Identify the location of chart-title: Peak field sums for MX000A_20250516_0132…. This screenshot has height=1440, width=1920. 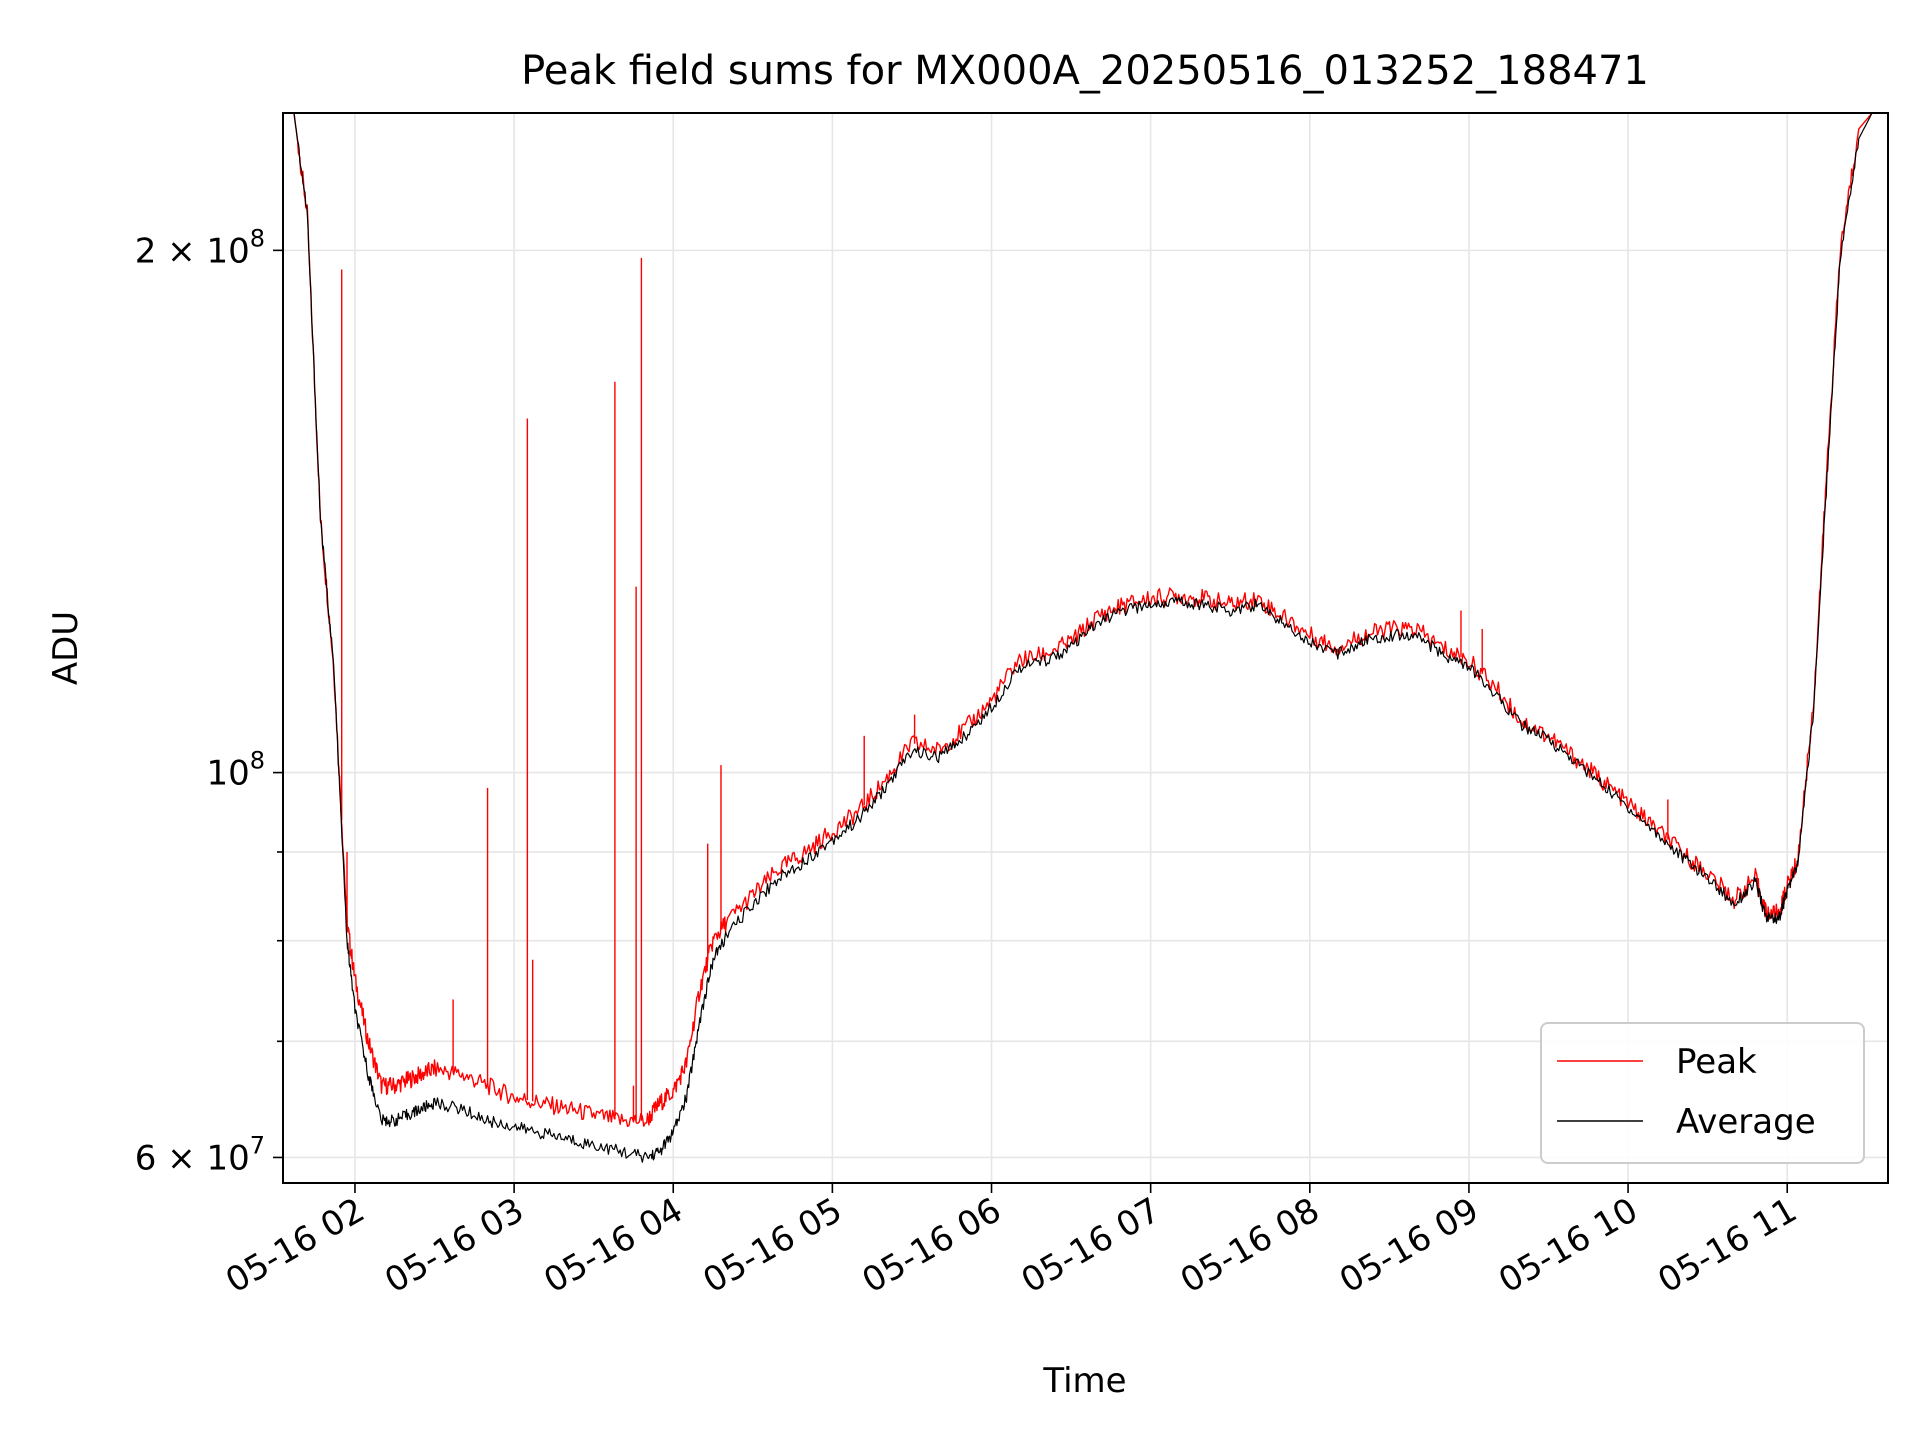
(1085, 71).